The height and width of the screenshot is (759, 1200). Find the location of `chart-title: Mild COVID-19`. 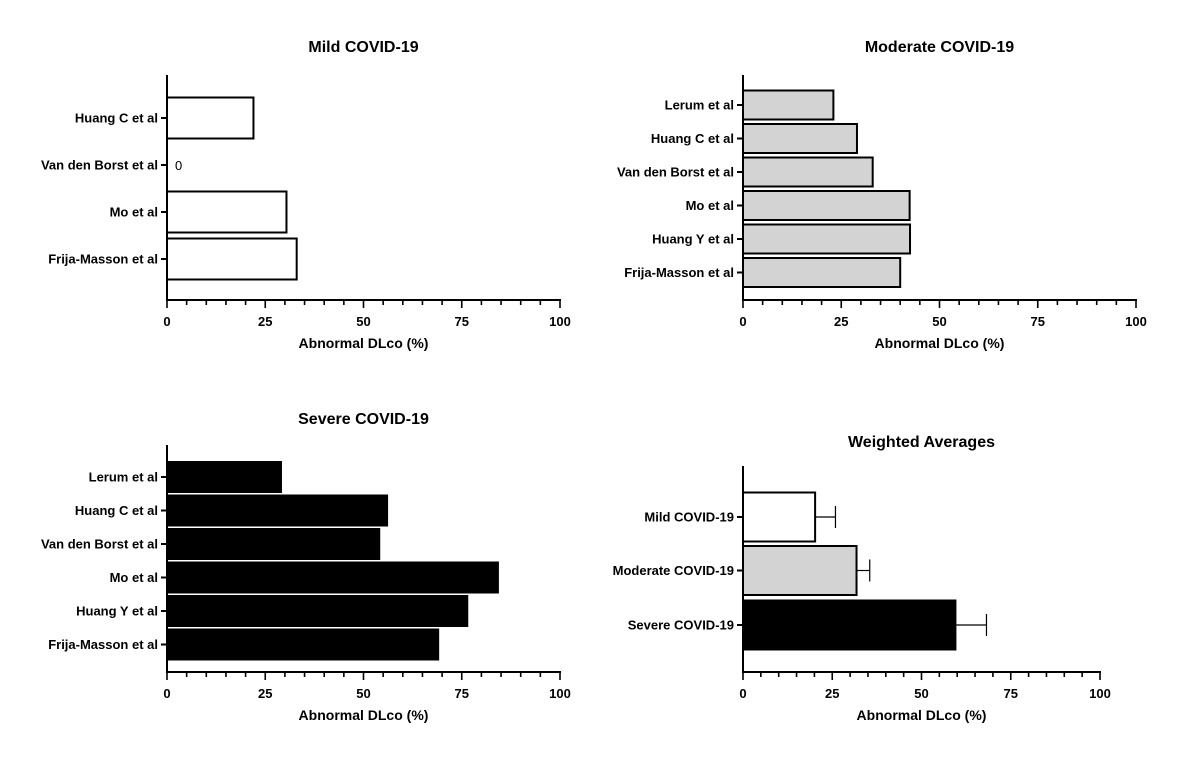

chart-title: Mild COVID-19 is located at coordinates (363, 47).